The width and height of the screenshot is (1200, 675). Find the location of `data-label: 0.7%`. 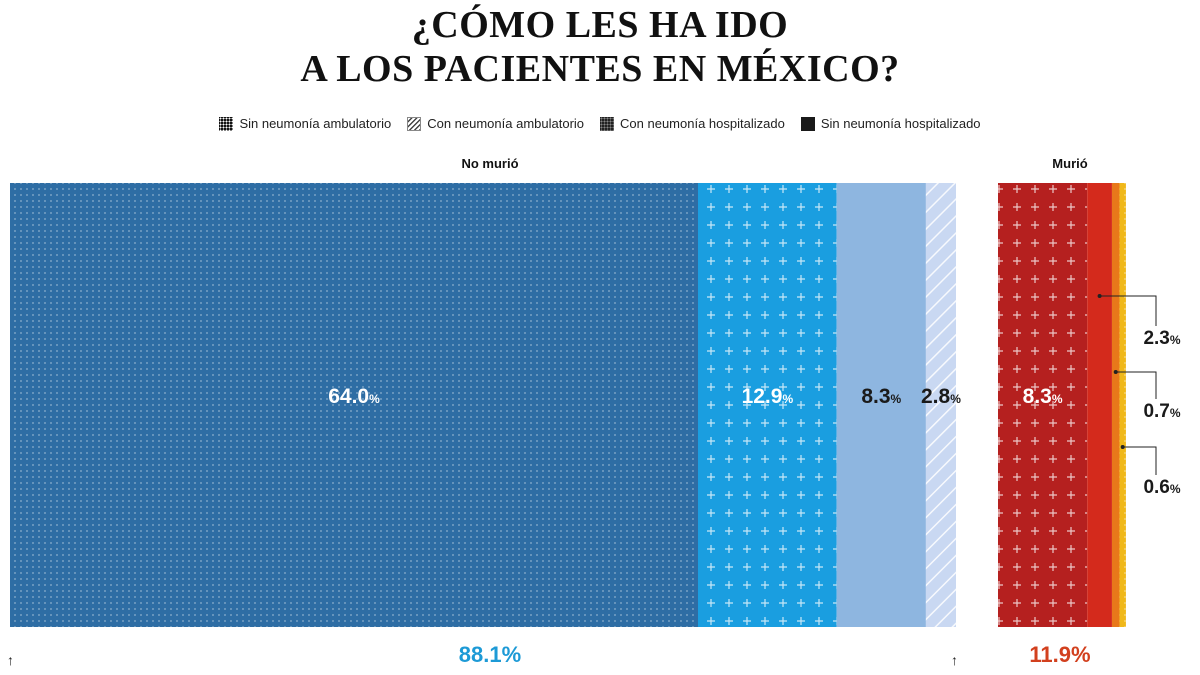

data-label: 0.7% is located at coordinates (1161, 411).